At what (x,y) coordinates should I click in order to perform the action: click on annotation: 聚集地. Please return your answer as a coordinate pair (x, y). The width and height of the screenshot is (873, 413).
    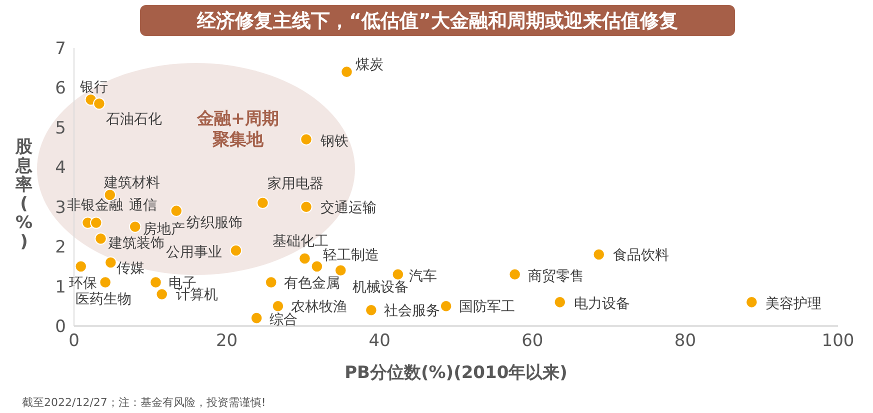
    Looking at the image, I should click on (238, 140).